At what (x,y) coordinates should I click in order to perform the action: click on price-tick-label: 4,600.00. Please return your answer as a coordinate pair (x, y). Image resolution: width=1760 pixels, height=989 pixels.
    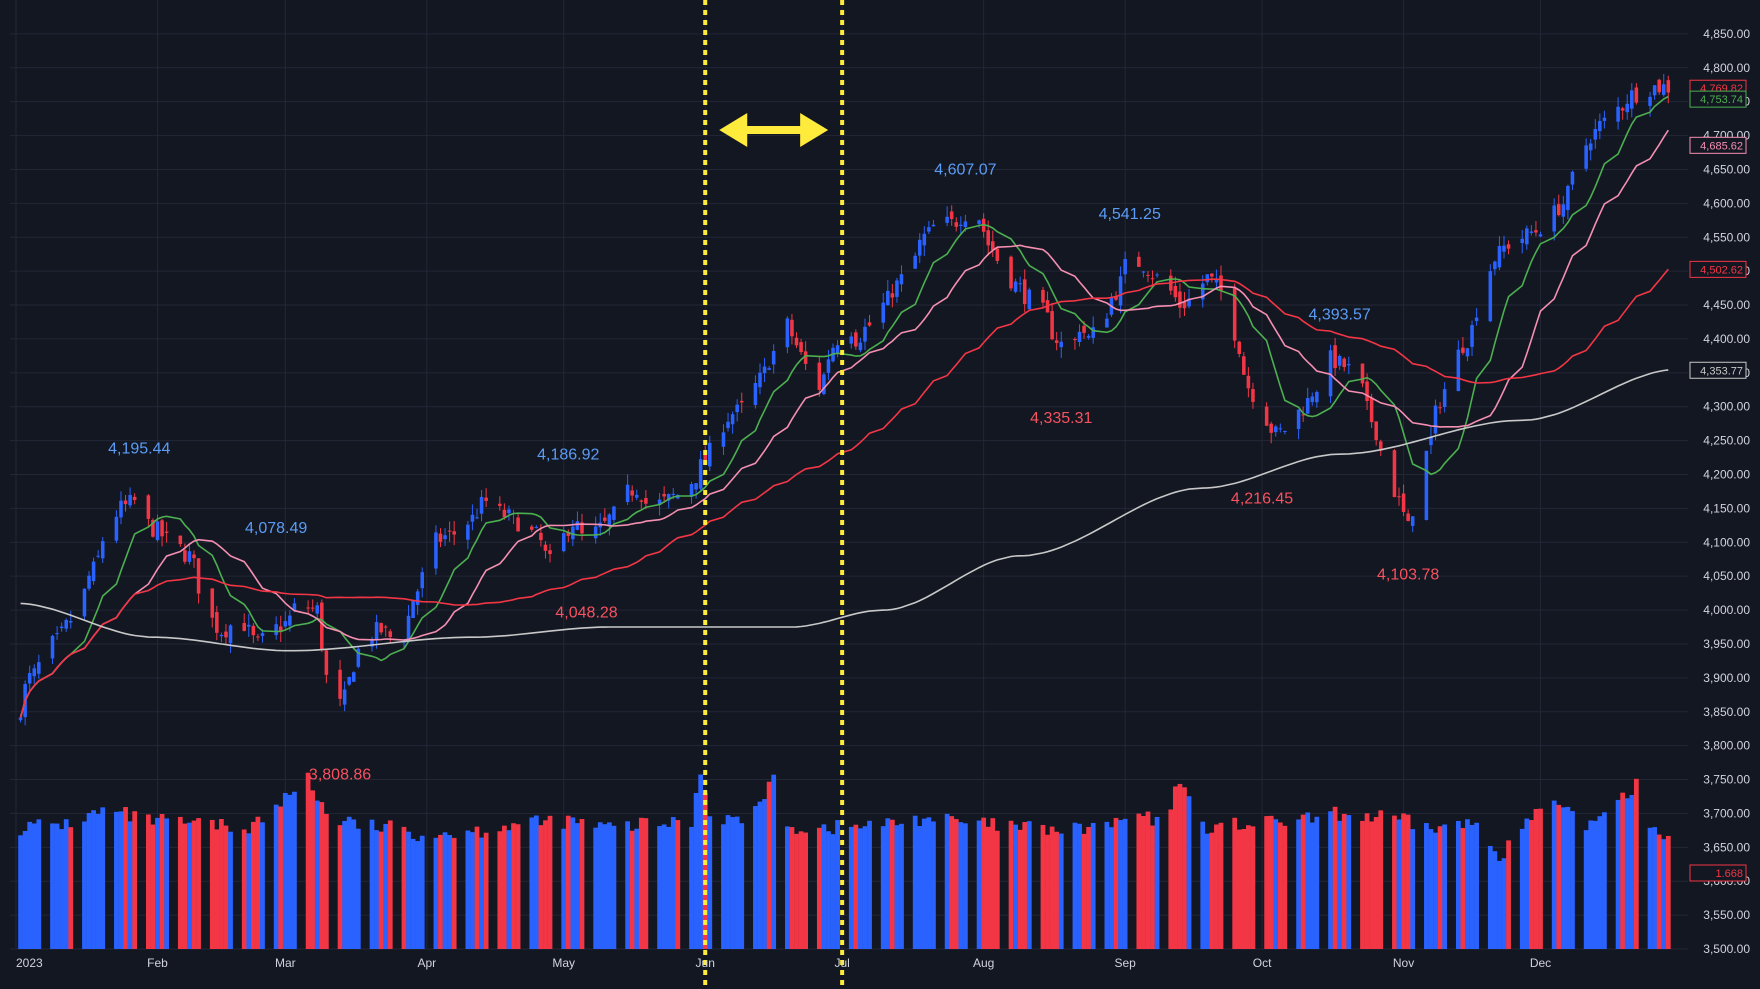
    Looking at the image, I should click on (1726, 203).